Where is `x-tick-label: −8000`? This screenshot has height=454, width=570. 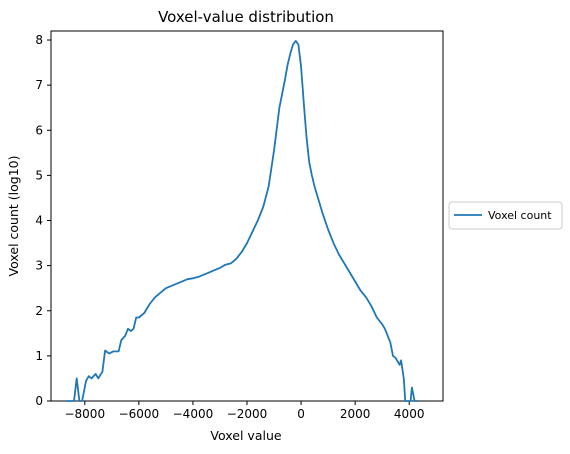 x-tick-label: −8000 is located at coordinates (84, 414).